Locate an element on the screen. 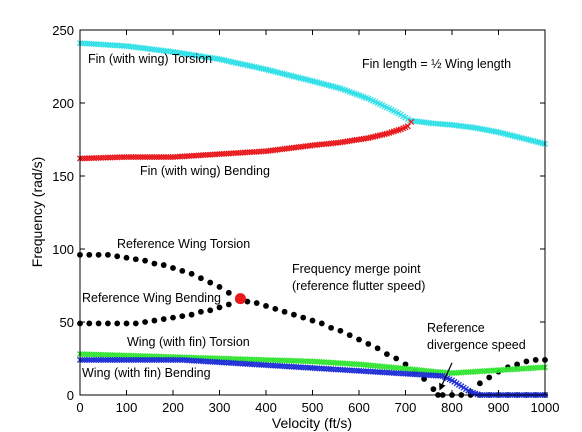  label-fin-bending: Fin (with wing) Bending is located at coordinates (205, 171).